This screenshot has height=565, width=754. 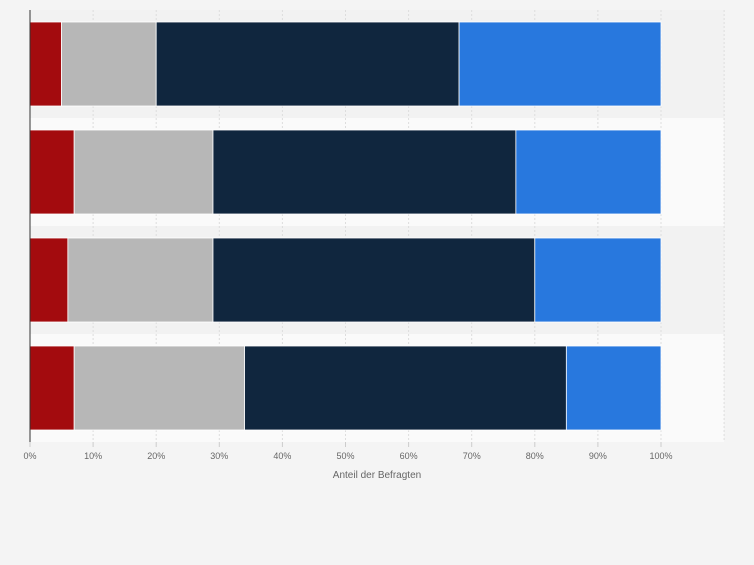 I want to click on x-tick-label: 10%, so click(x=93, y=456).